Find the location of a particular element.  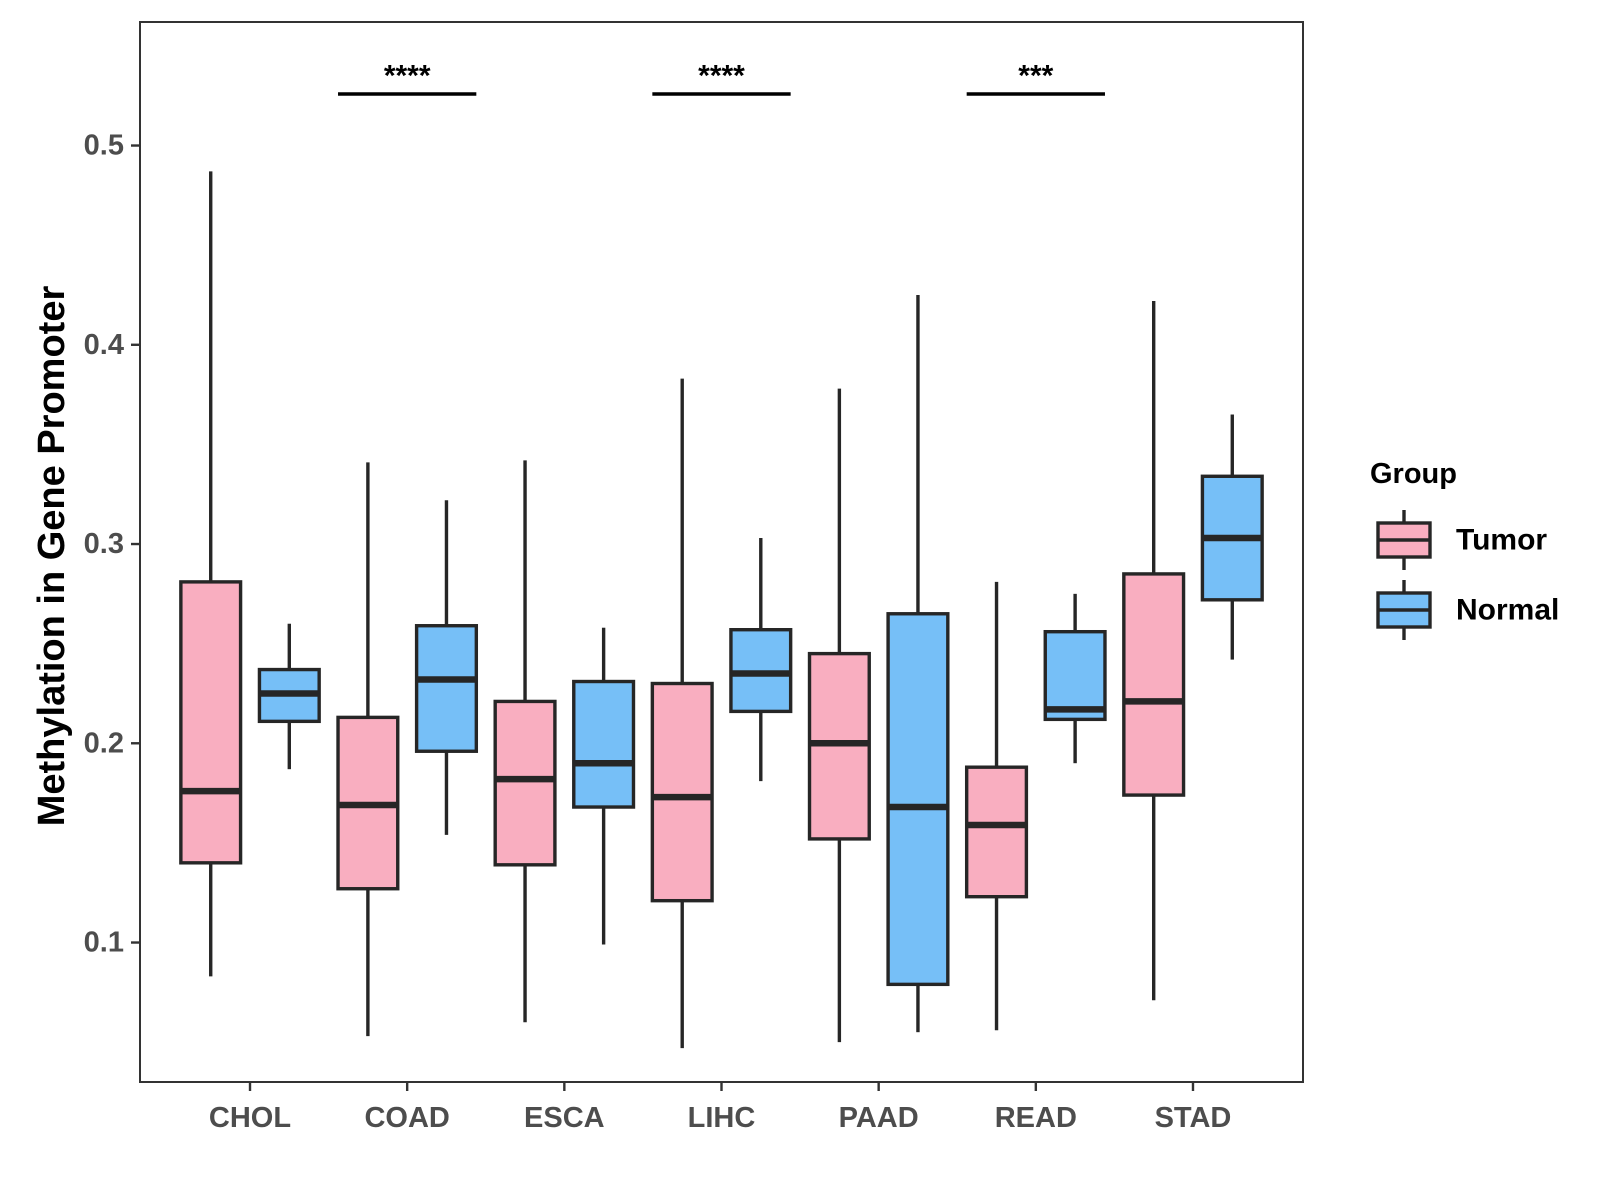

box-normal-lihc is located at coordinates (761, 660).